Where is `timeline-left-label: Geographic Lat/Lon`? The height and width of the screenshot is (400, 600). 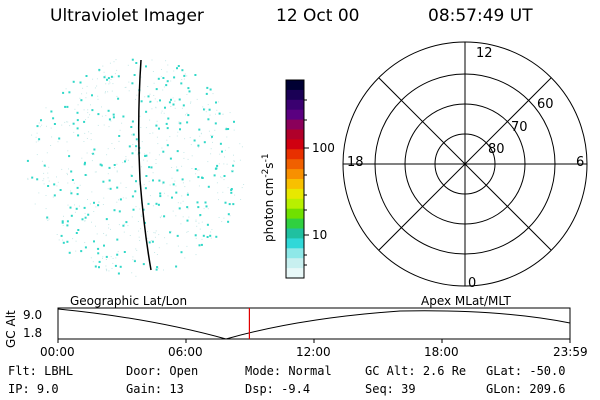 timeline-left-label: Geographic Lat/Lon is located at coordinates (129, 301).